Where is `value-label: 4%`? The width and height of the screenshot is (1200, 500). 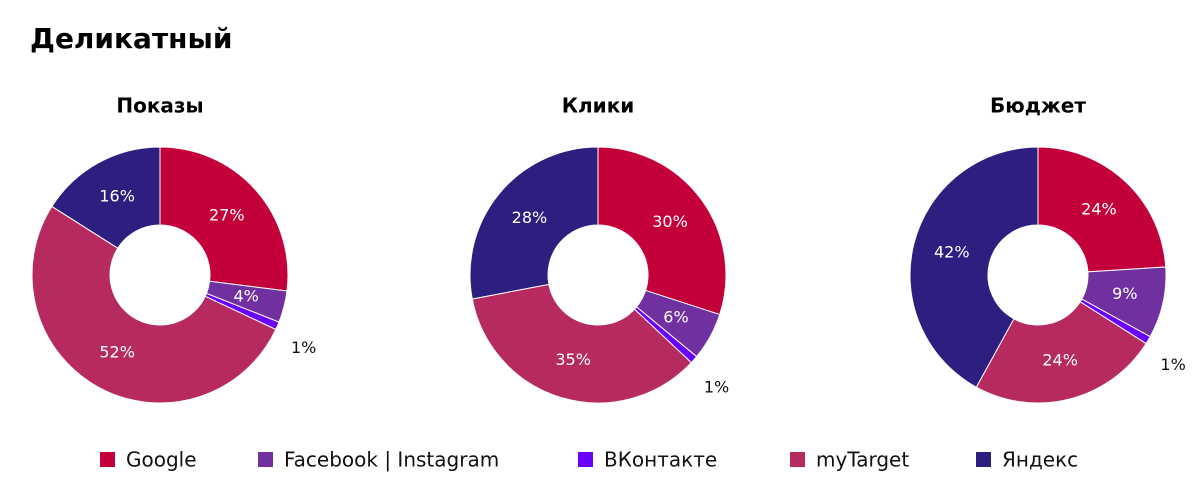
value-label: 4% is located at coordinates (246, 296).